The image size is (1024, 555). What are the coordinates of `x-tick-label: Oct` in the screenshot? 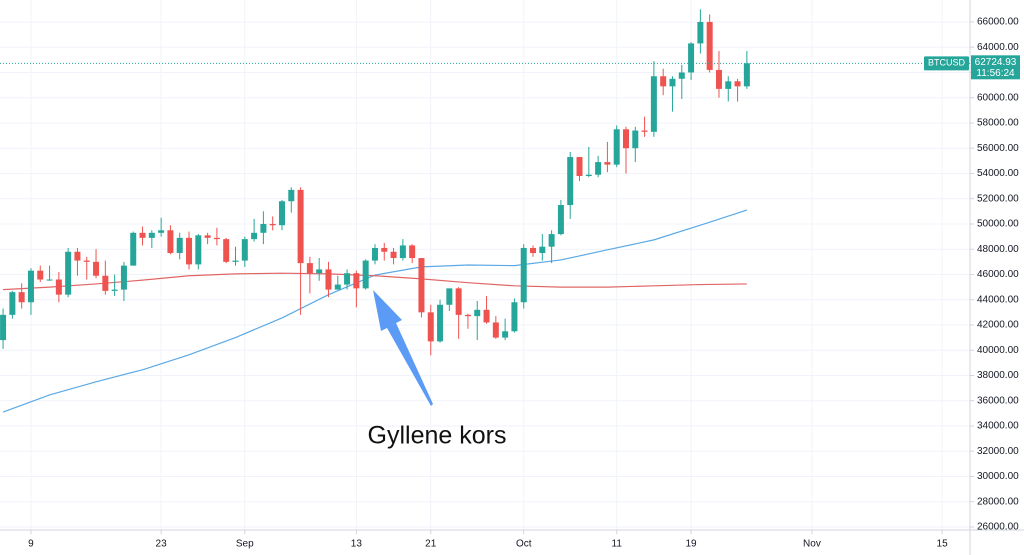 It's located at (524, 544).